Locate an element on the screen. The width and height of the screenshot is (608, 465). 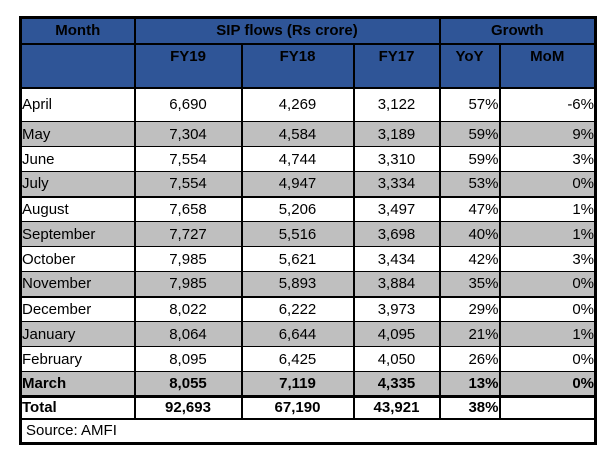
row-june: June 7,554 4,744 3,310 59% 3% is located at coordinates (308, 159).